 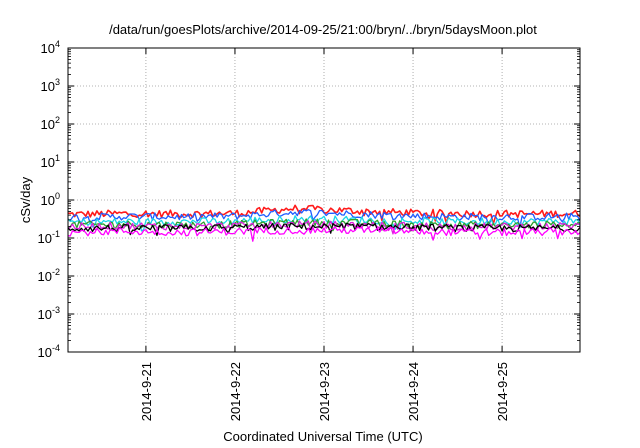 I want to click on x-tick-label: 2014-9-23, so click(x=324, y=391).